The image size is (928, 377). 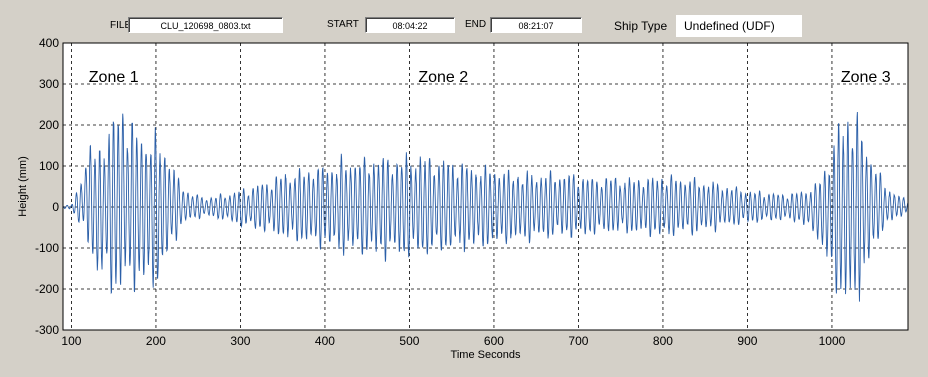 What do you see at coordinates (476, 25) in the screenshot?
I see `end-label: END` at bounding box center [476, 25].